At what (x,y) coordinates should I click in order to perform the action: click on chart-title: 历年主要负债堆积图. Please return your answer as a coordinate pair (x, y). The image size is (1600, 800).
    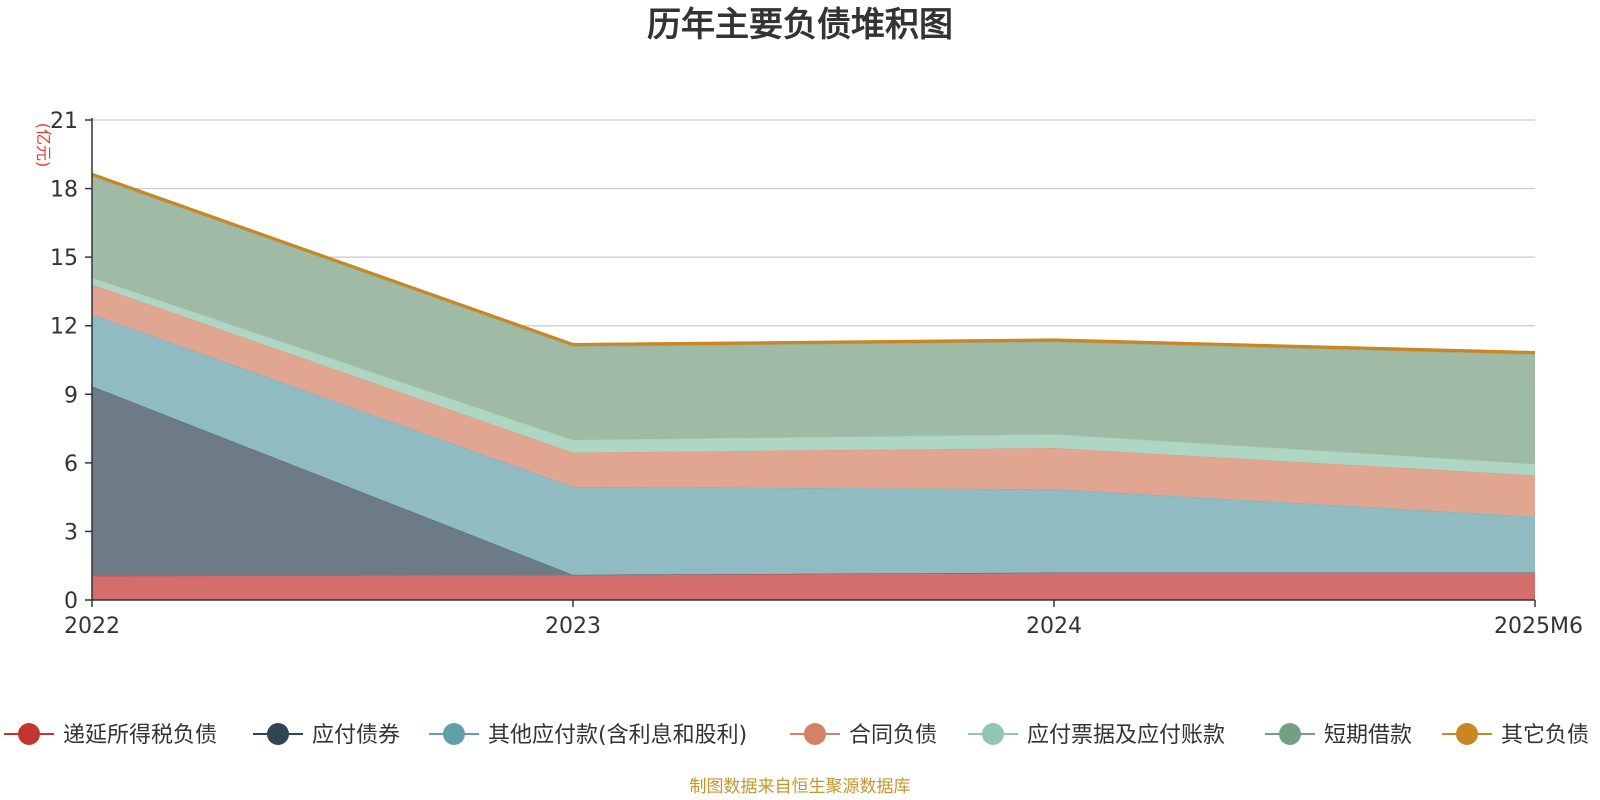
    Looking at the image, I should click on (800, 25).